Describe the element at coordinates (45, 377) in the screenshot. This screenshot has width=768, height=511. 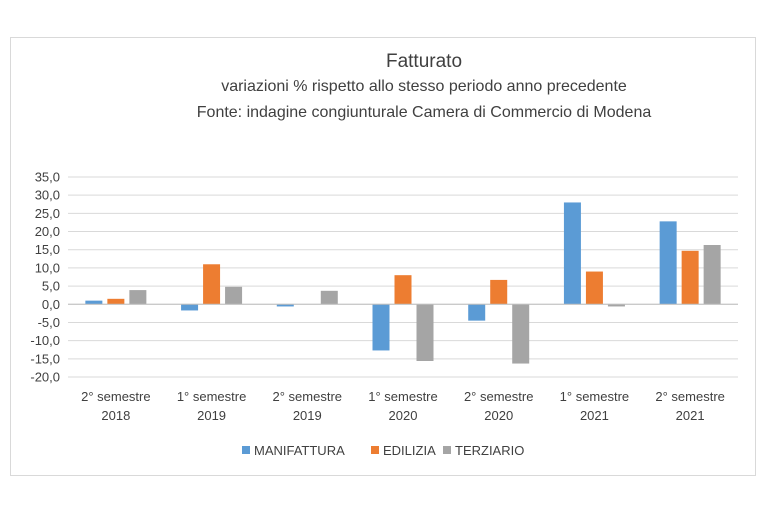
I see `y-tick-label: -20,0` at that location.